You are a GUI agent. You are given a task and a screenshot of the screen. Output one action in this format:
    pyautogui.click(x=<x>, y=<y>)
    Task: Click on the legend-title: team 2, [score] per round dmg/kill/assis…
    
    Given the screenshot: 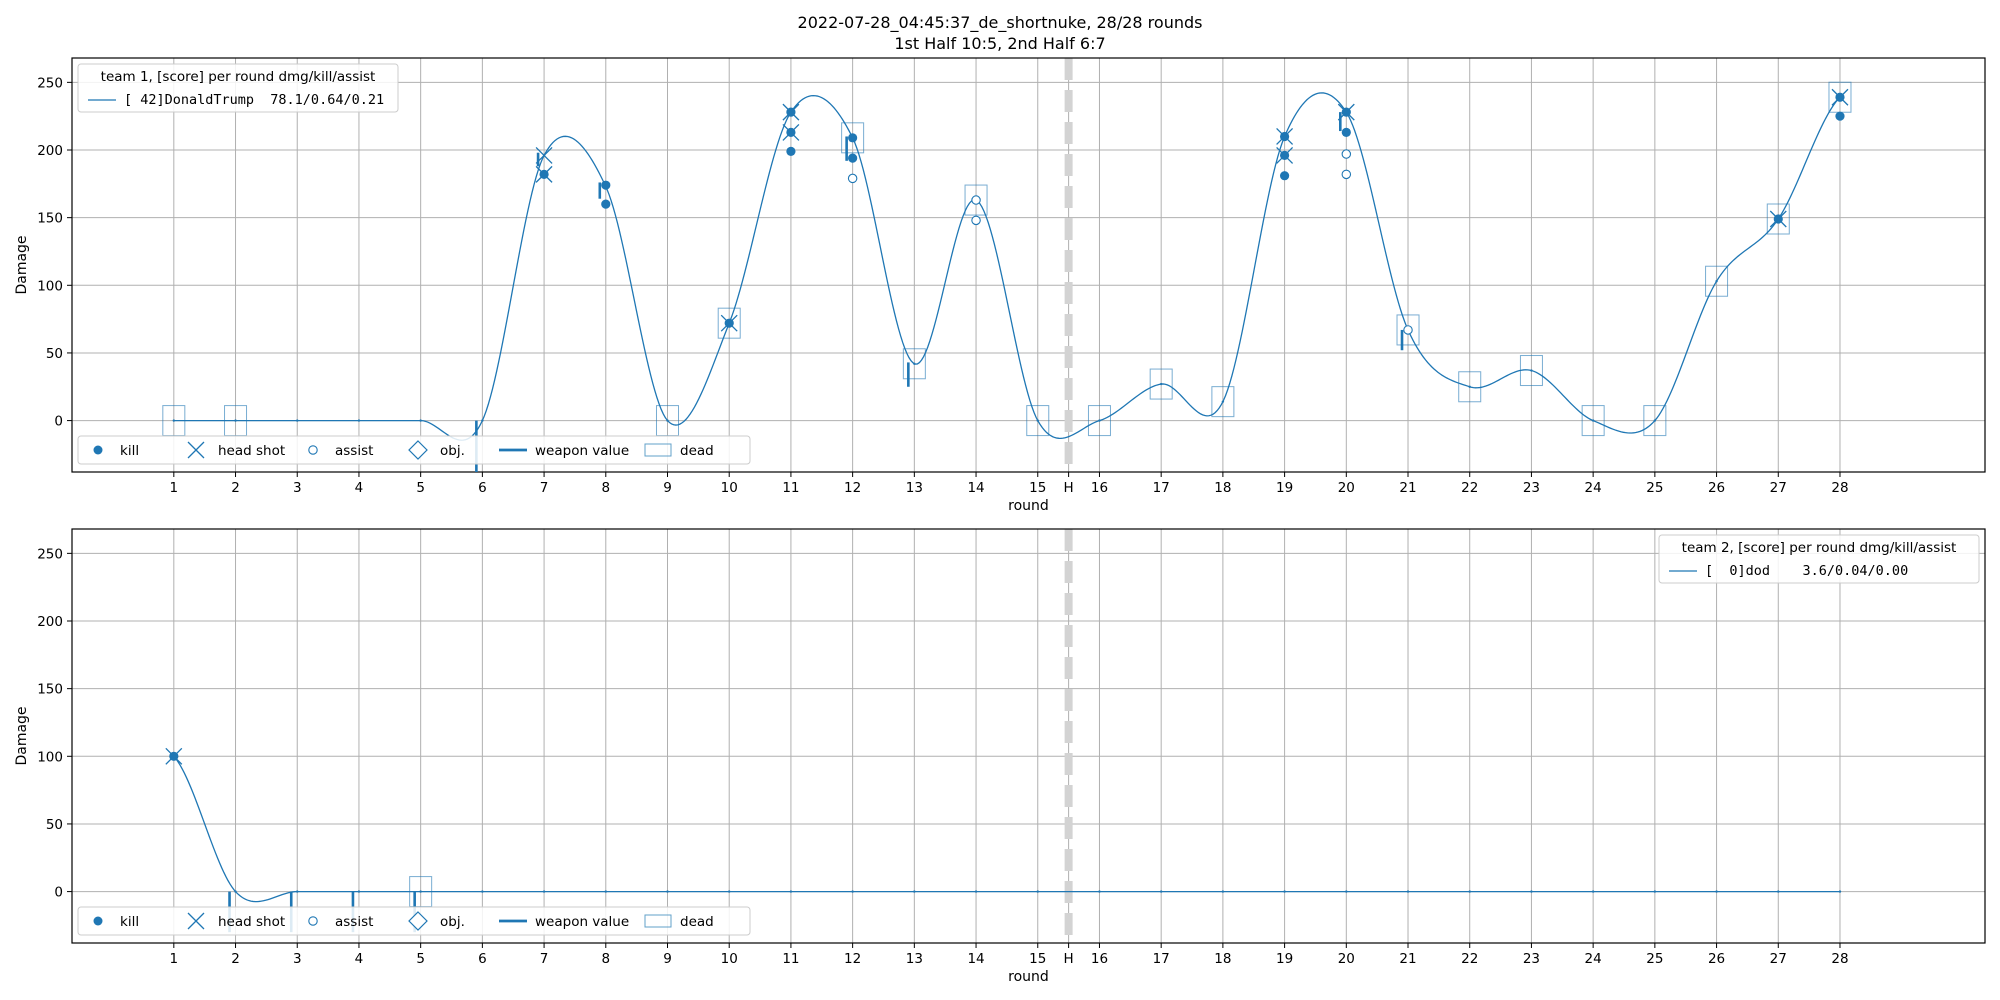 What is the action you would take?
    pyautogui.click(x=1819, y=548)
    